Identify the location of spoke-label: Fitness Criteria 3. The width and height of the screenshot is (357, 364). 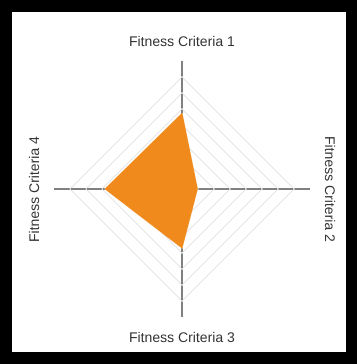
(182, 337).